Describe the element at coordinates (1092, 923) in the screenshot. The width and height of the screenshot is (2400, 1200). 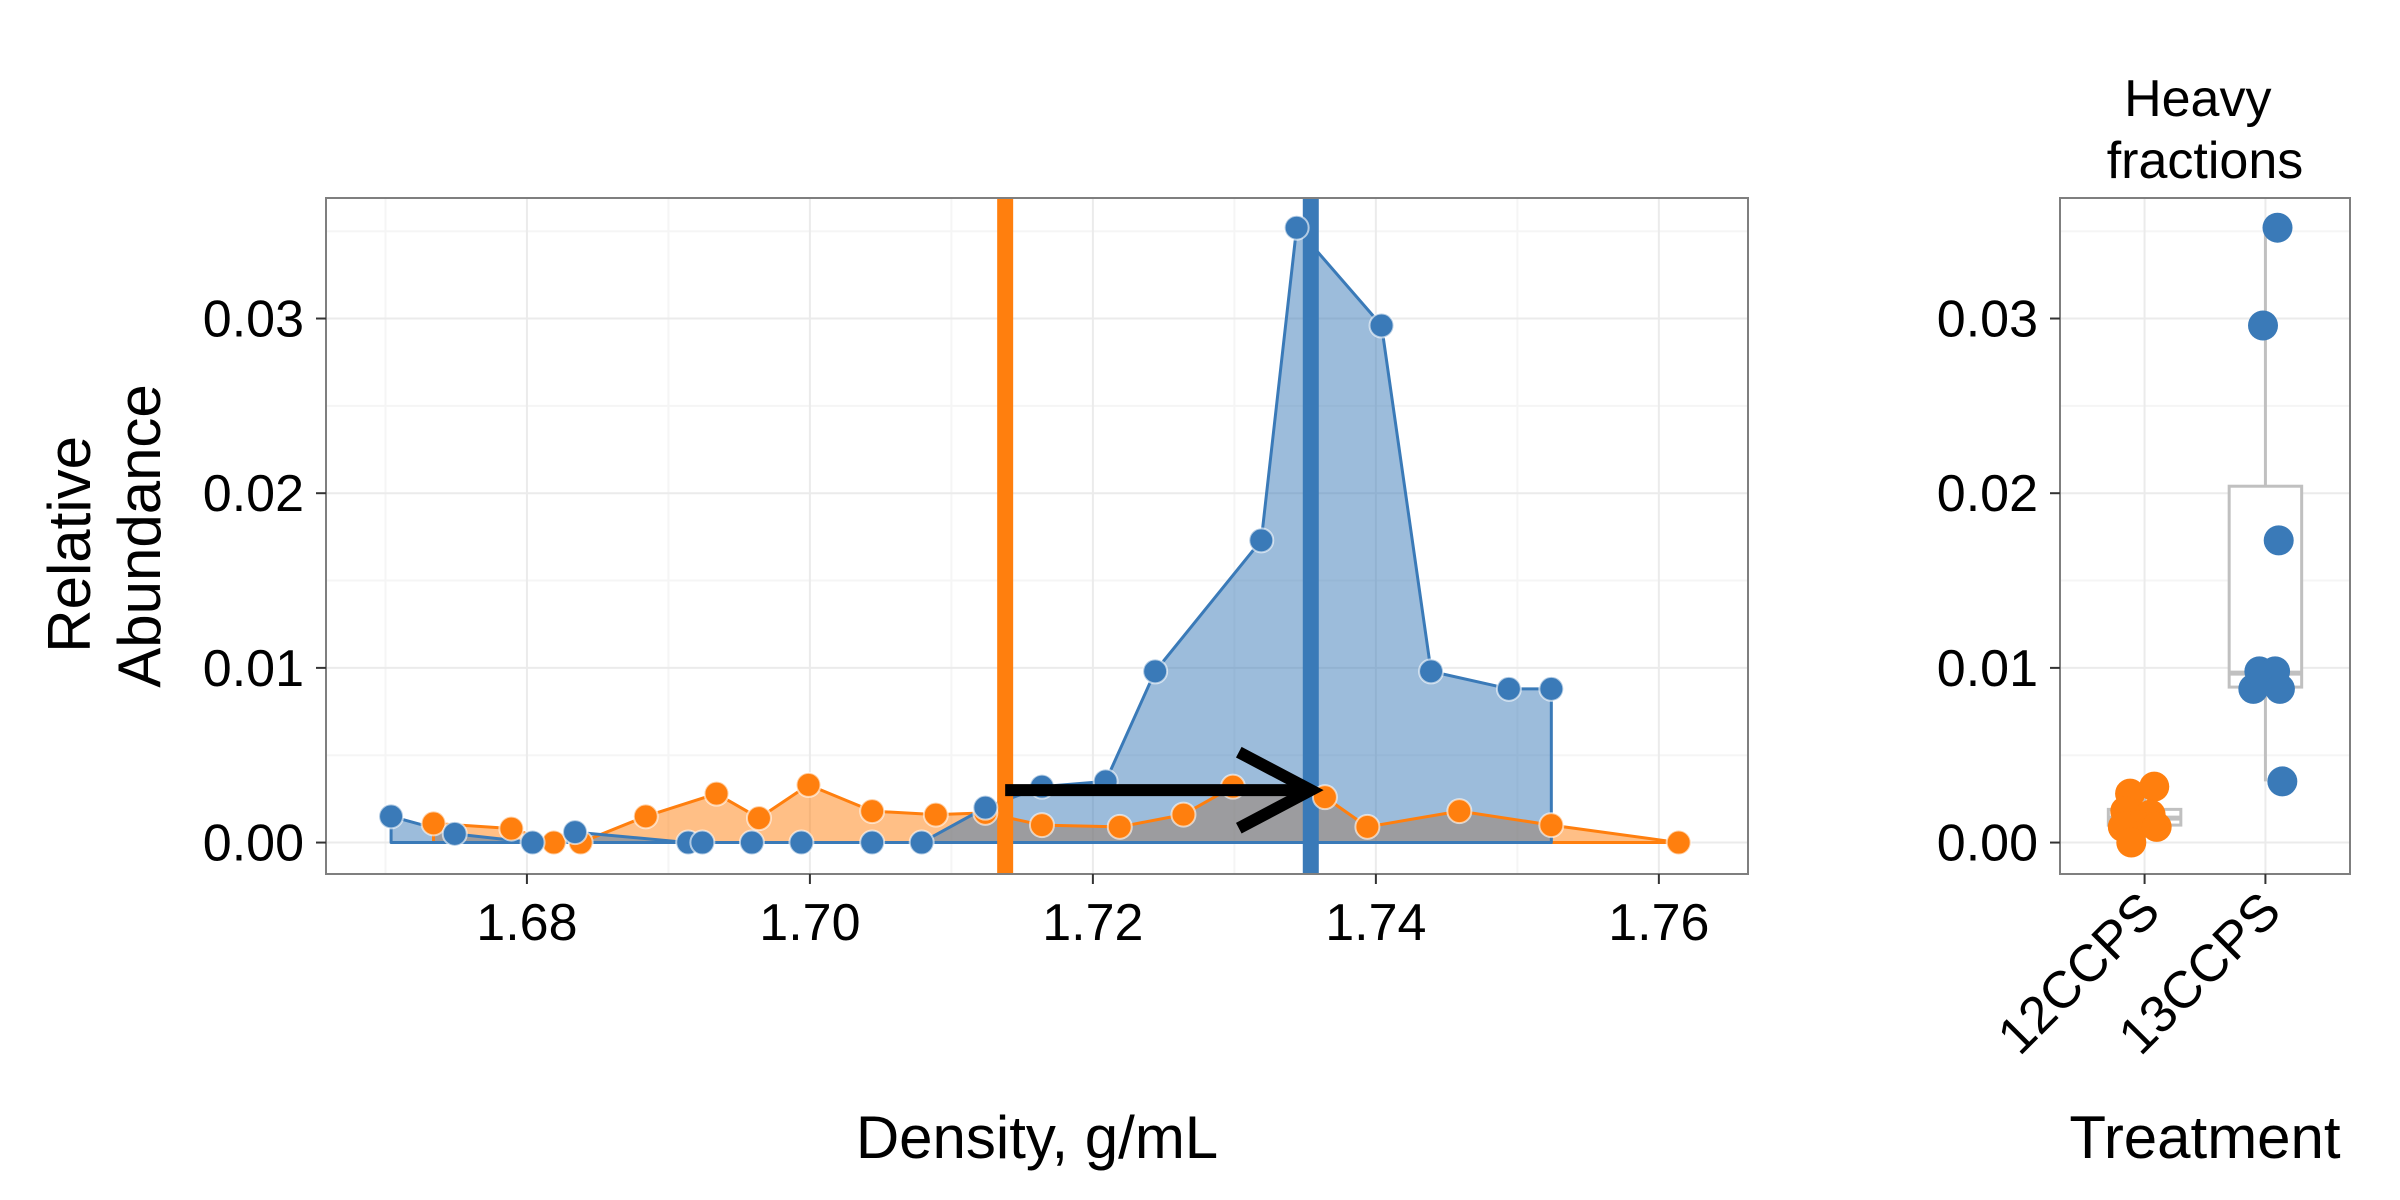
I see `x-tick-label: 1.72` at that location.